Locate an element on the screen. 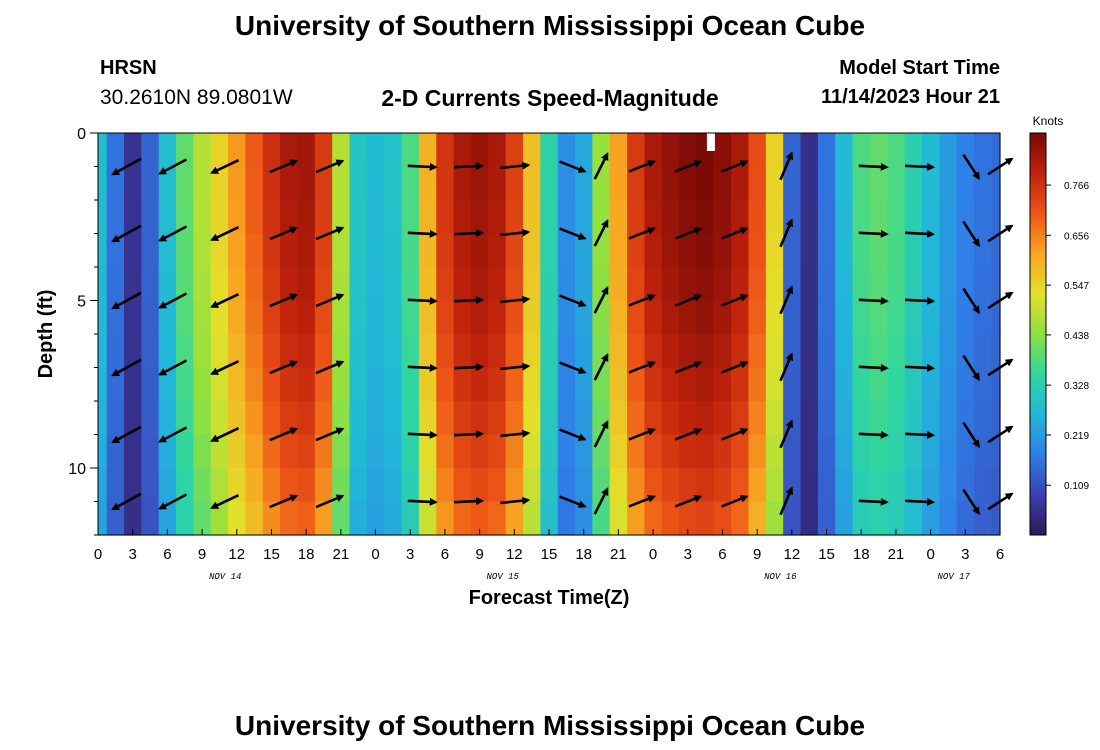  y-tick-label: 10 is located at coordinates (77, 469).